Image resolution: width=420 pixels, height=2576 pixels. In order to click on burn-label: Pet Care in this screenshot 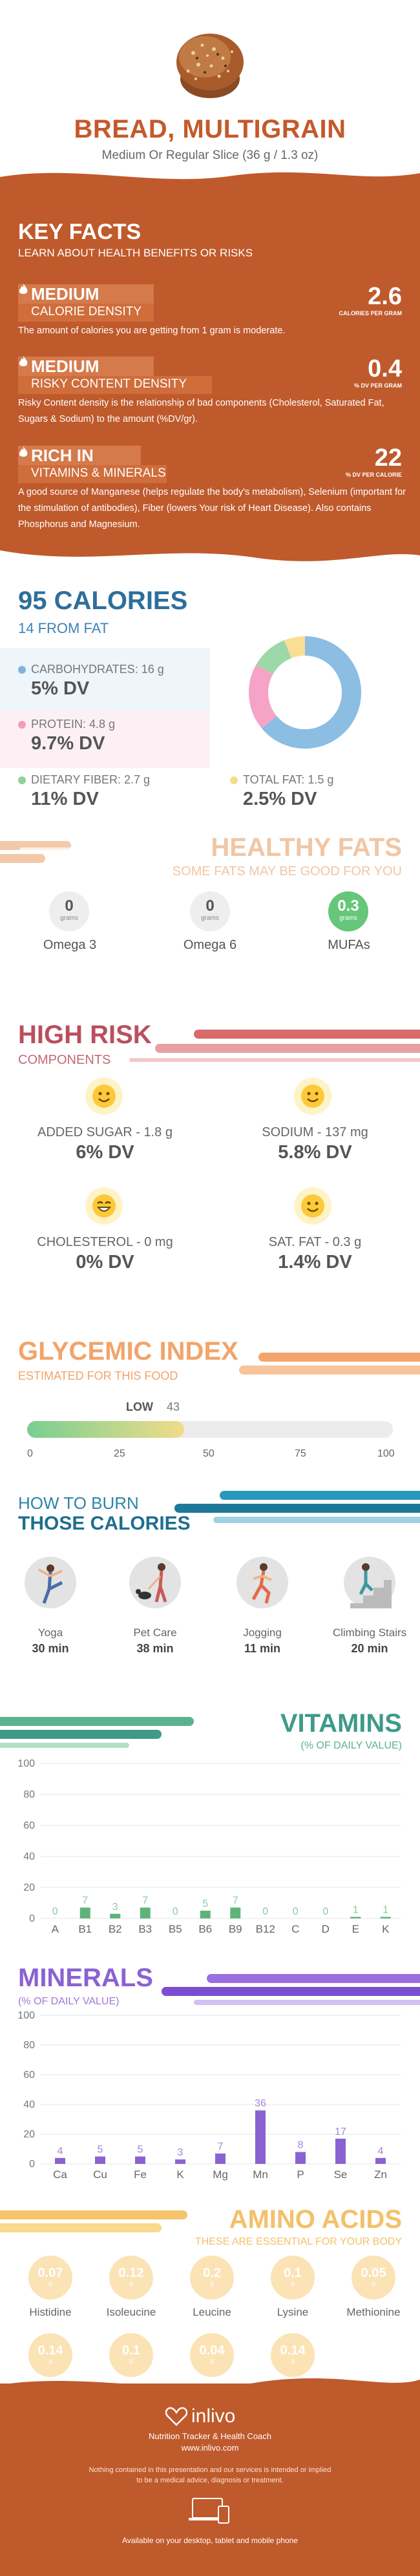, I will do `click(155, 1632)`.